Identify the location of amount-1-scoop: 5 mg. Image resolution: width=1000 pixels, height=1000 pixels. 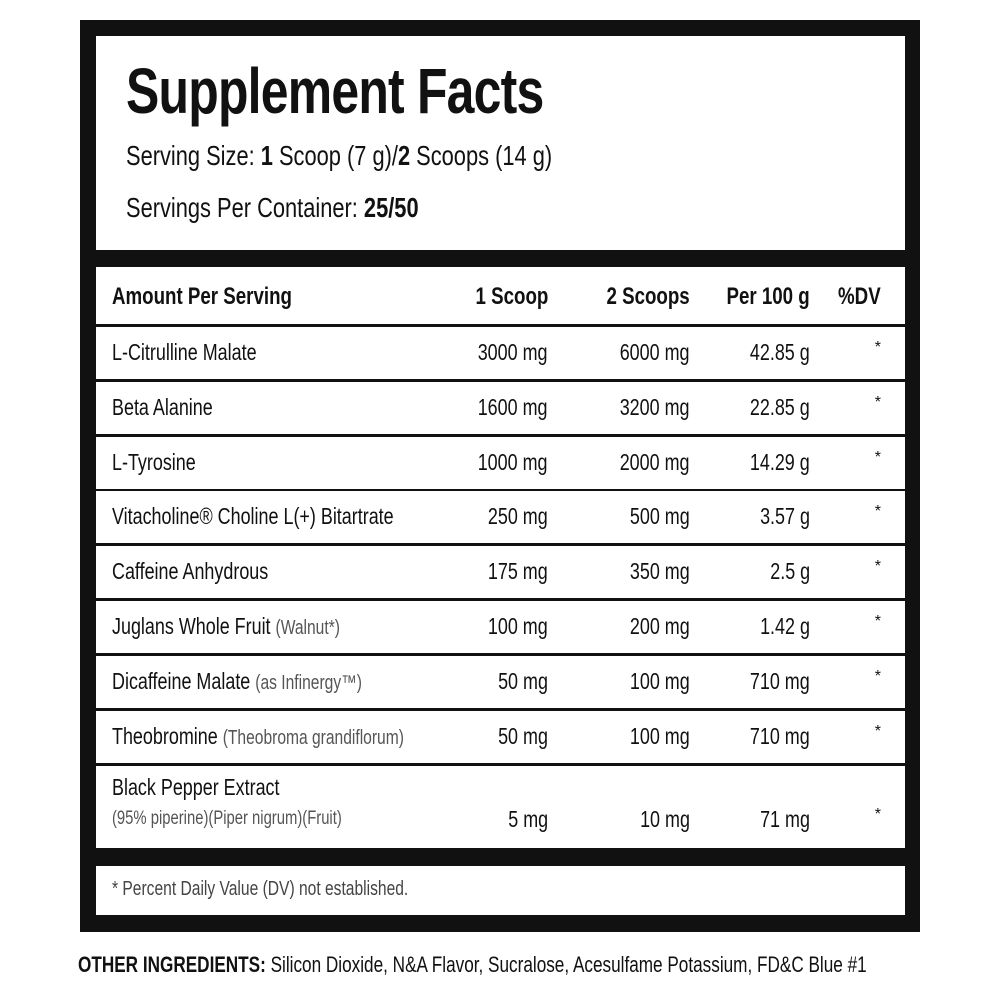
(528, 819).